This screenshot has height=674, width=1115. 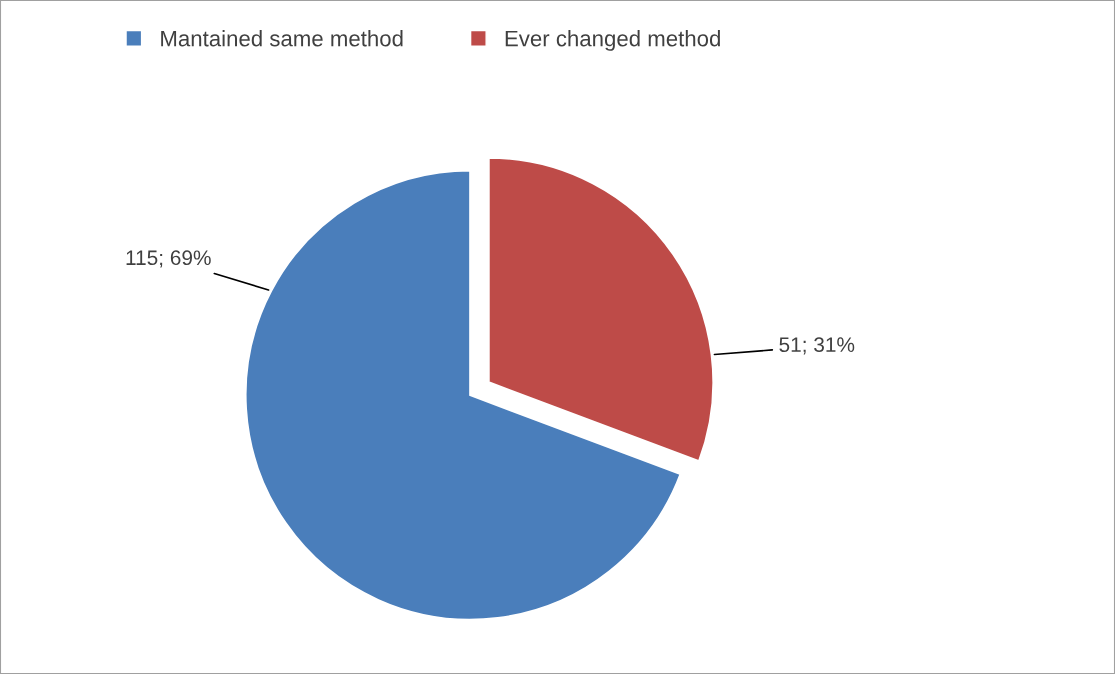 I want to click on data-label: 115; 69%, so click(x=168, y=259).